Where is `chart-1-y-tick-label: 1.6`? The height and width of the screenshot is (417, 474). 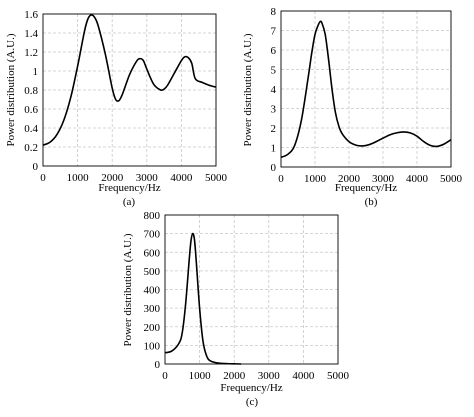
chart-1-y-tick-label: 1.6 is located at coordinates (31, 15).